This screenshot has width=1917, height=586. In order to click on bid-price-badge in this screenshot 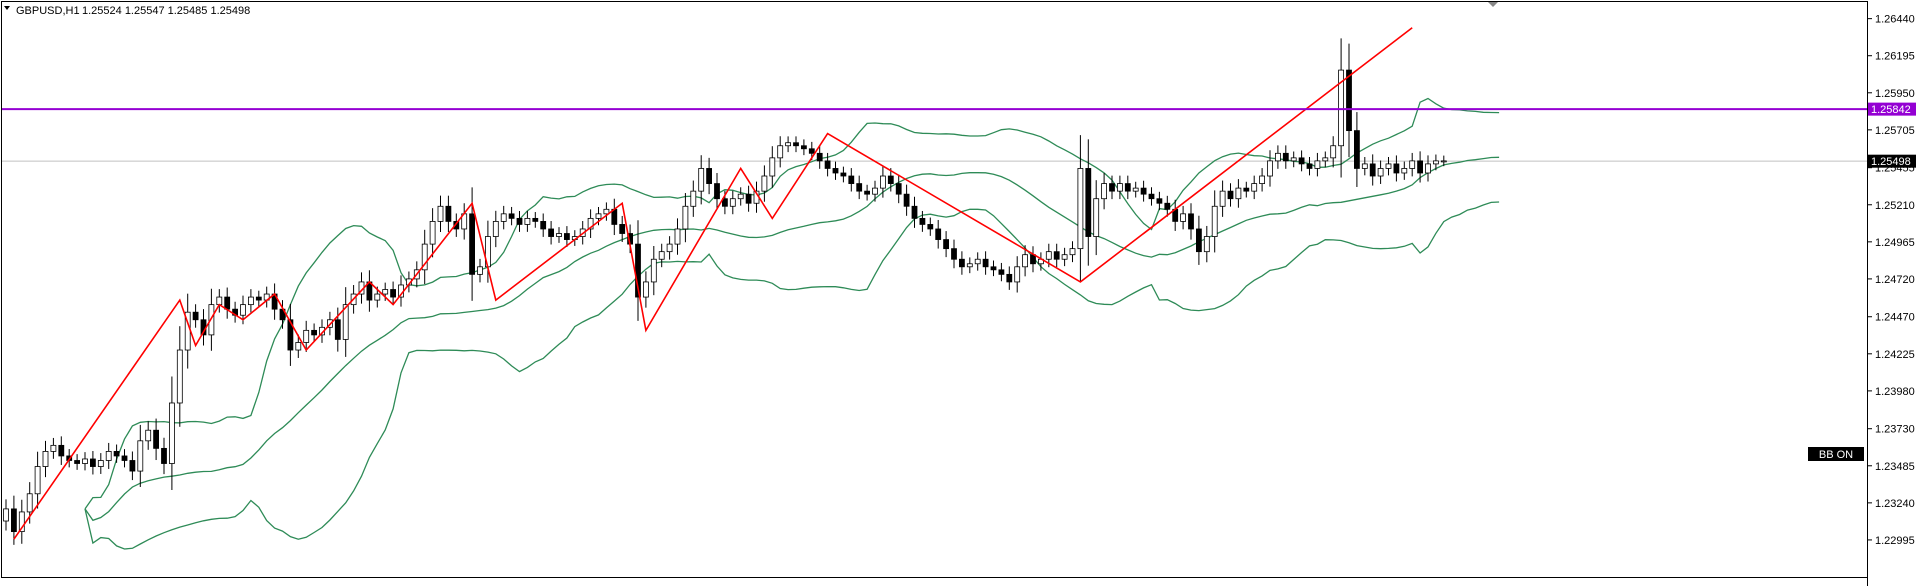, I will do `click(1892, 161)`.